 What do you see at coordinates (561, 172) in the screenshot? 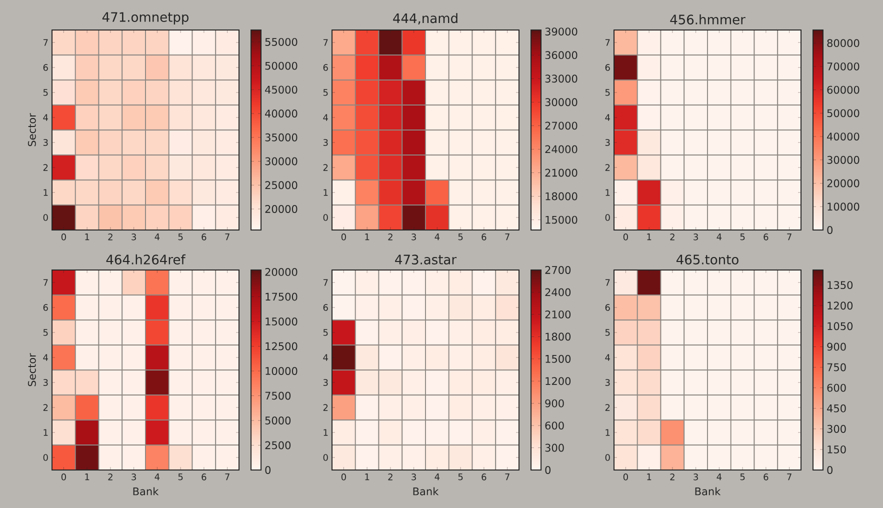
I see `color-bar-label: 21000` at bounding box center [561, 172].